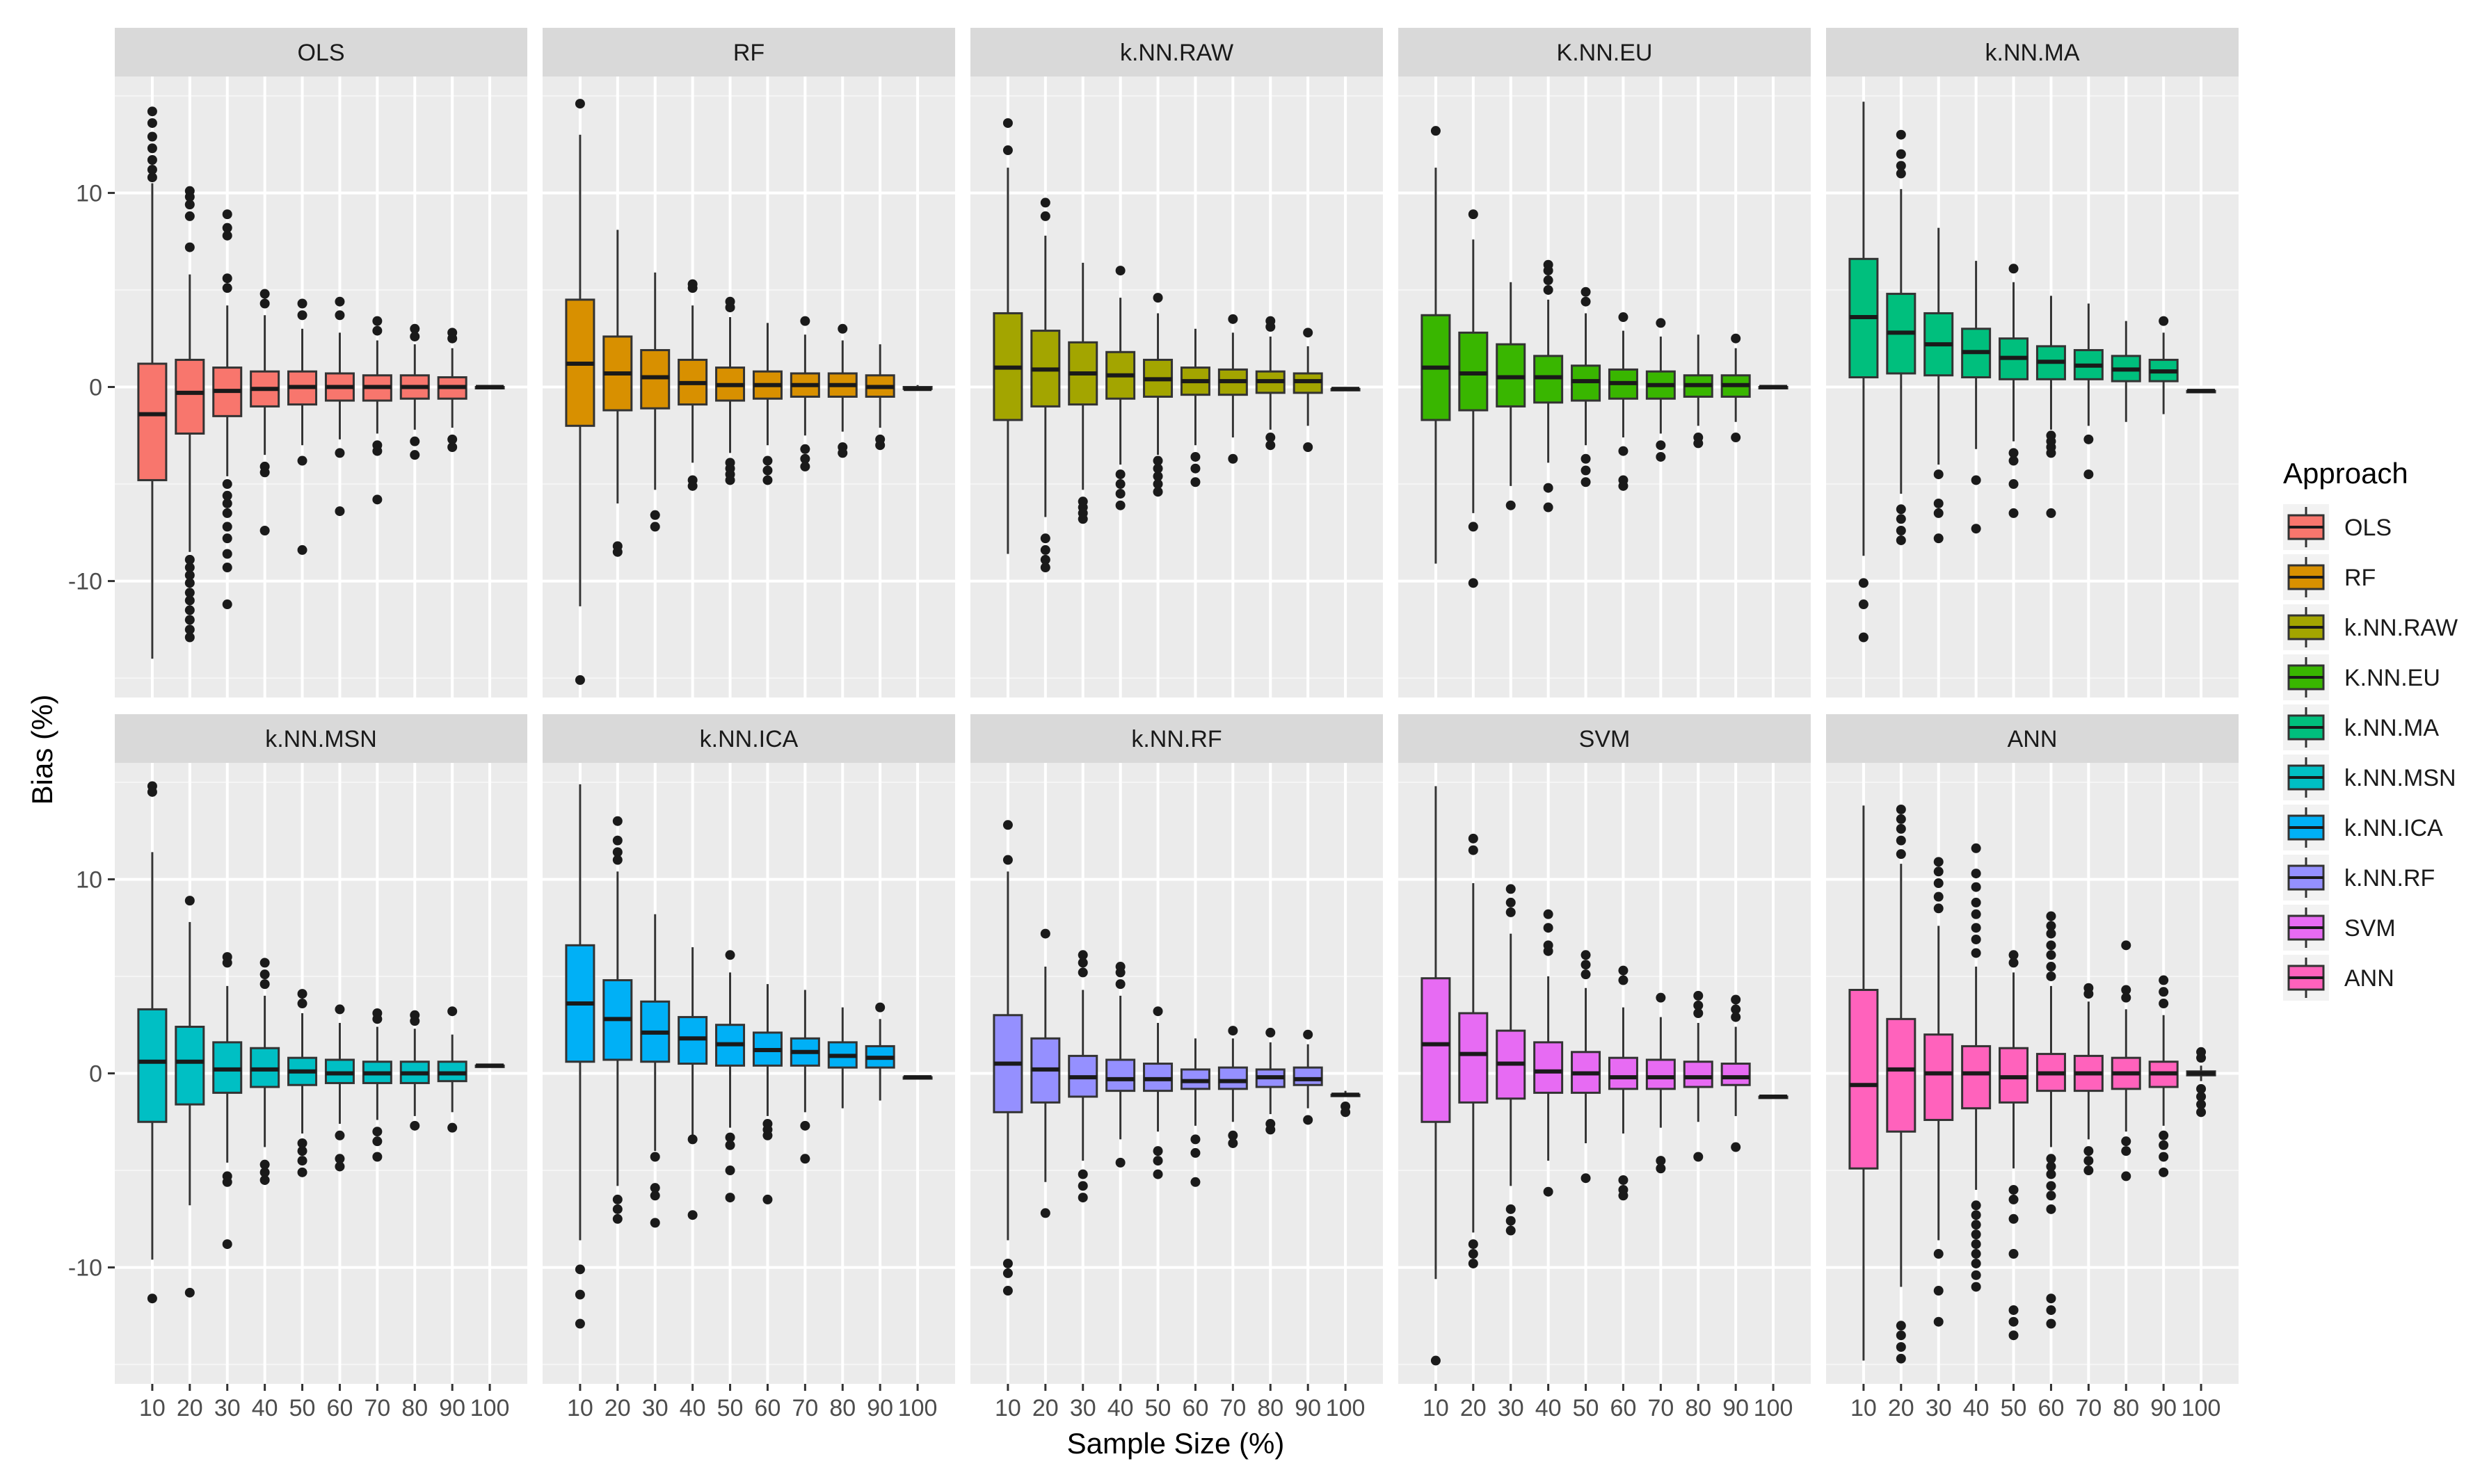 This screenshot has height=1484, width=2489. I want to click on legend-item-ols: OLS, so click(2337, 527).